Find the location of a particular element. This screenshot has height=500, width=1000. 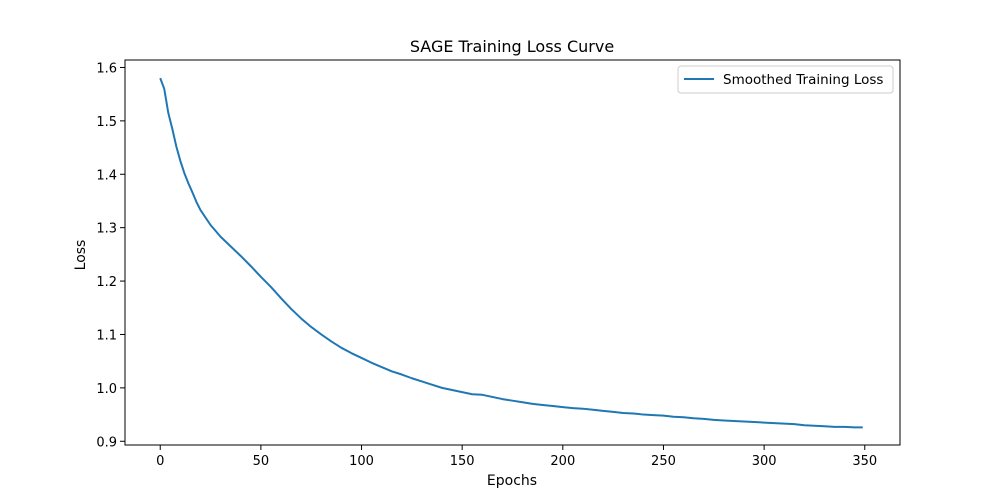

x-tick-label: 100 is located at coordinates (361, 461).